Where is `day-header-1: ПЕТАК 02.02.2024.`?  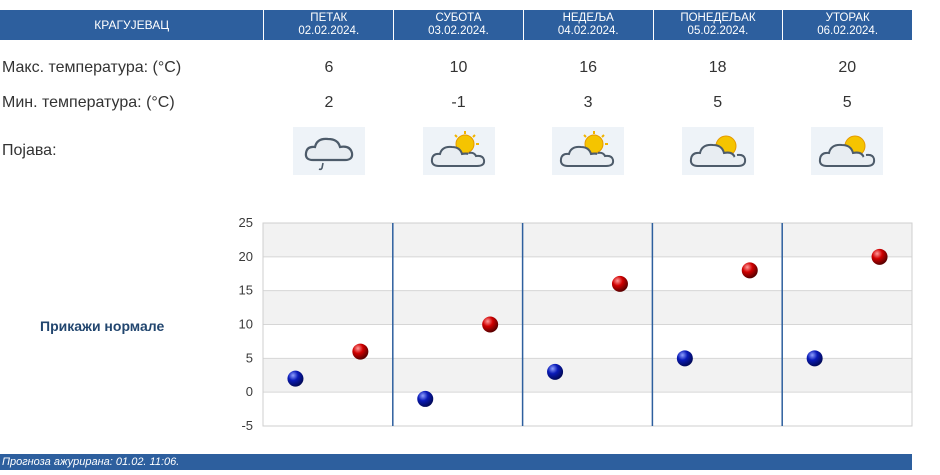
day-header-1: ПЕТАК 02.02.2024. is located at coordinates (329, 25).